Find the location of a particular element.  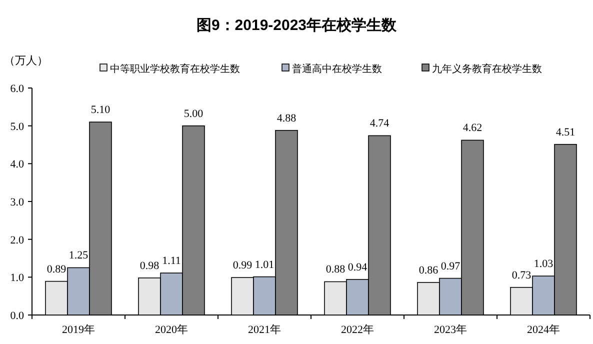

y-tick-label: 6.0 is located at coordinates (17, 89).